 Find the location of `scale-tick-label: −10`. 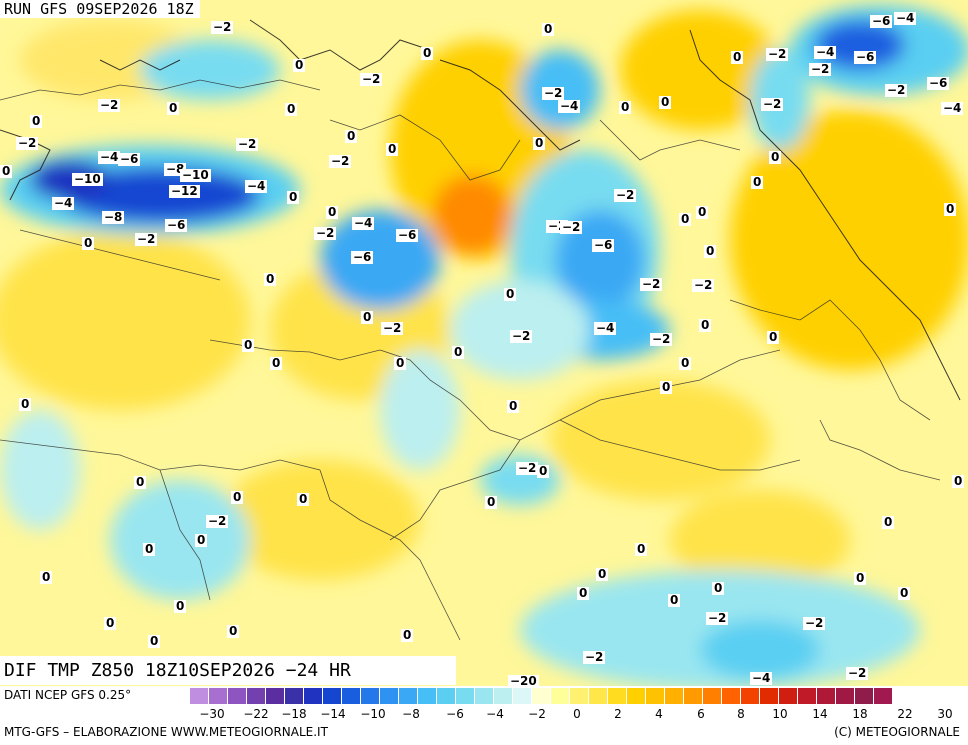

scale-tick-label: −10 is located at coordinates (373, 714).